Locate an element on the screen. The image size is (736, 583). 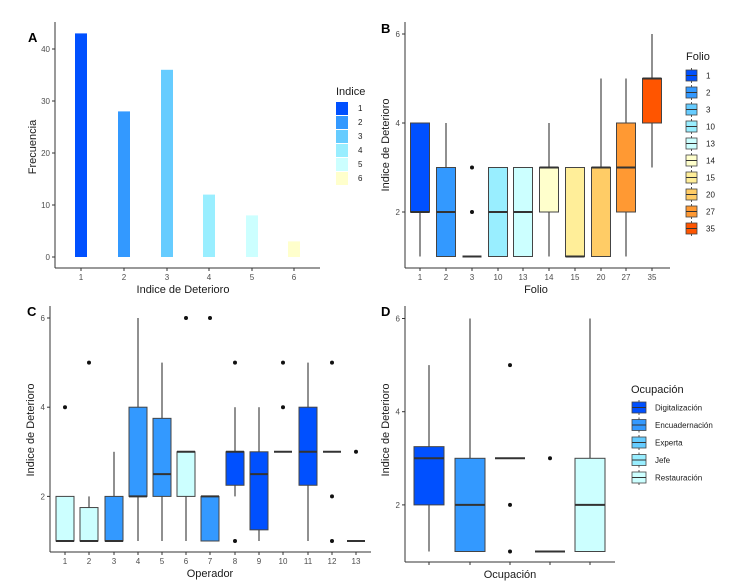
legend-title: Folio is located at coordinates (698, 57).